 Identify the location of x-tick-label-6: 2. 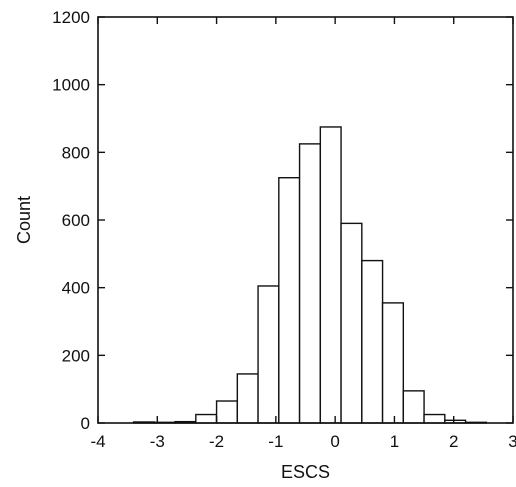
(453, 441).